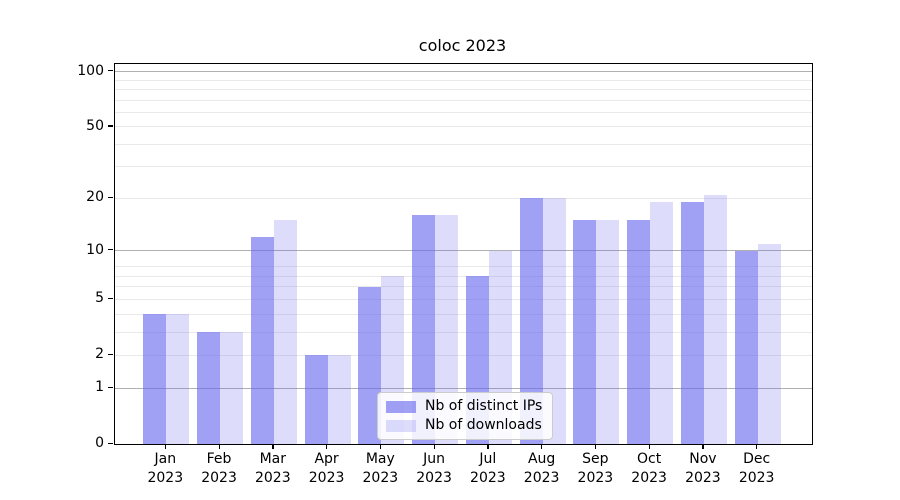 The image size is (900, 500). Describe the element at coordinates (434, 468) in the screenshot. I see `x-tick-label: Jun 2023` at that location.